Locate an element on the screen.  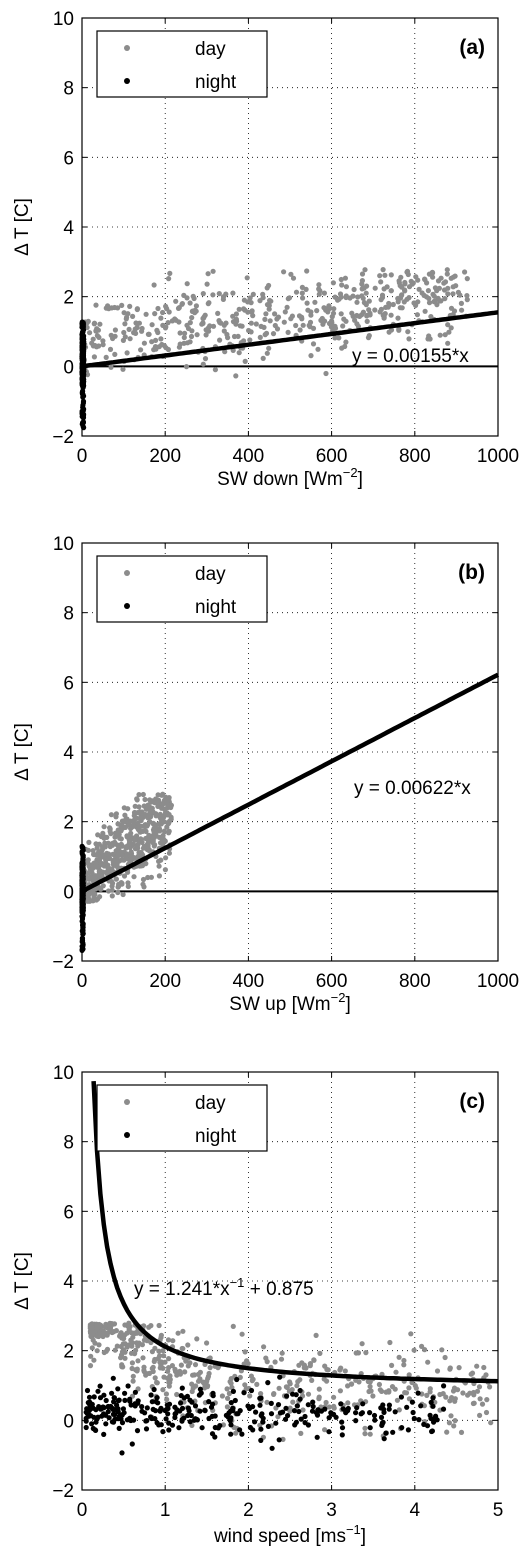
night-point-b is located at coordinates (83, 943).